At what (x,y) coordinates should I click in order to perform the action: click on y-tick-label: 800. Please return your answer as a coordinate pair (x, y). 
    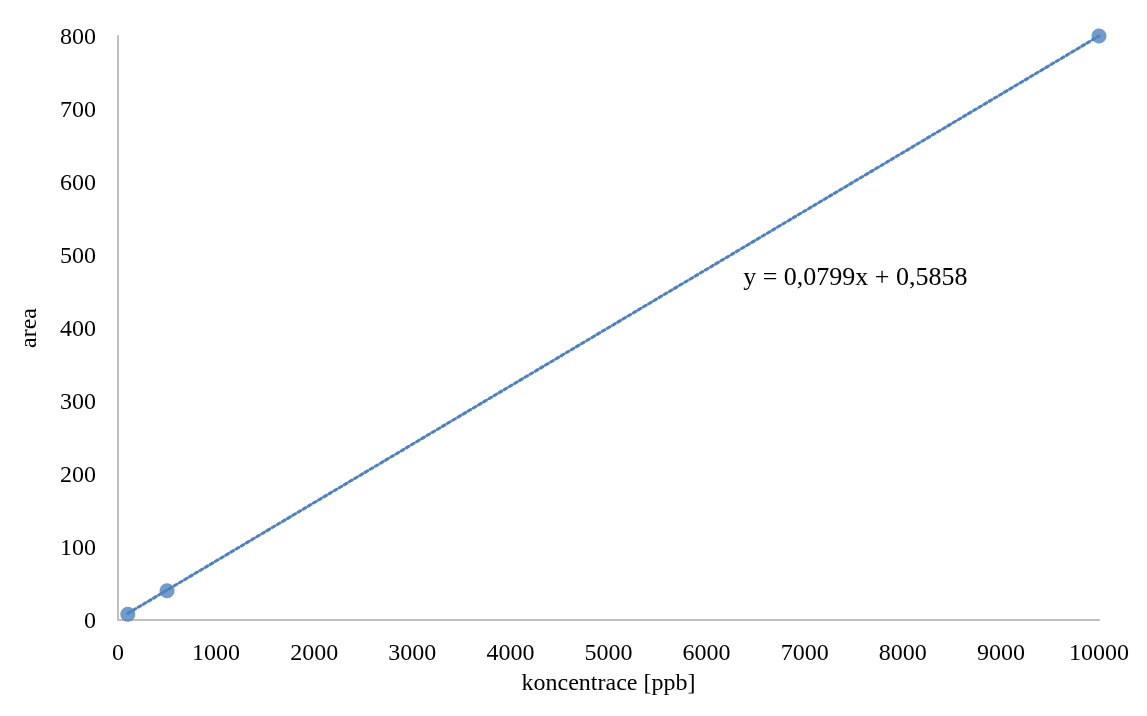
    Looking at the image, I should click on (78, 36).